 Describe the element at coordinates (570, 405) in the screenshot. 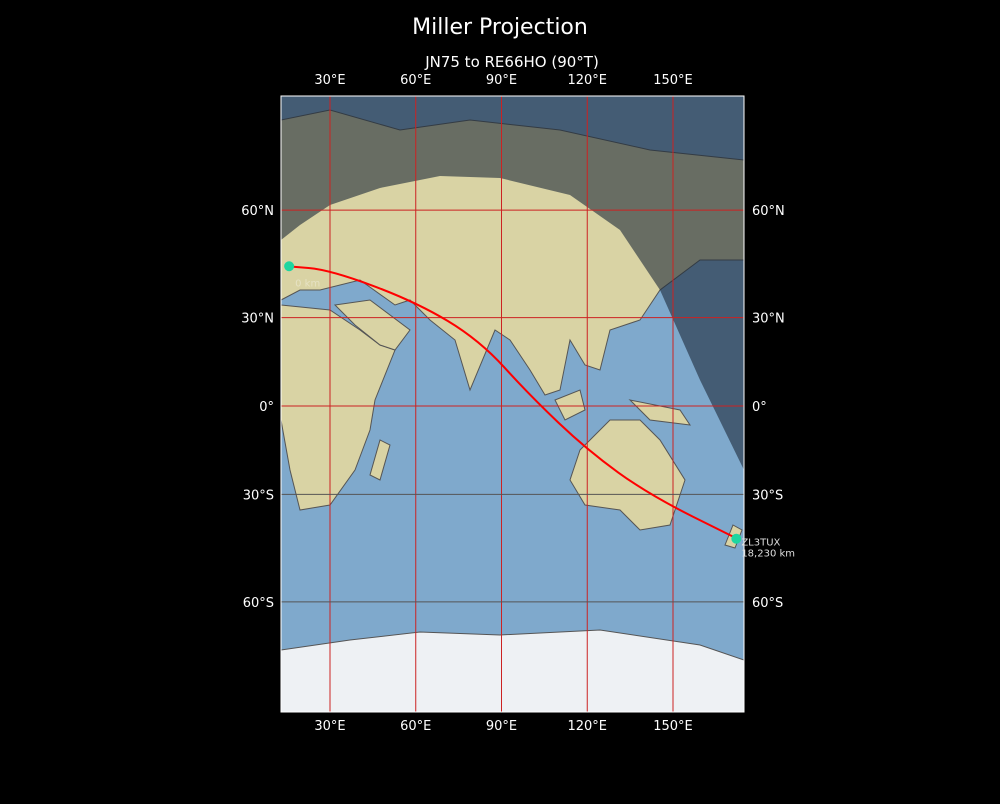

I see `borneo` at that location.